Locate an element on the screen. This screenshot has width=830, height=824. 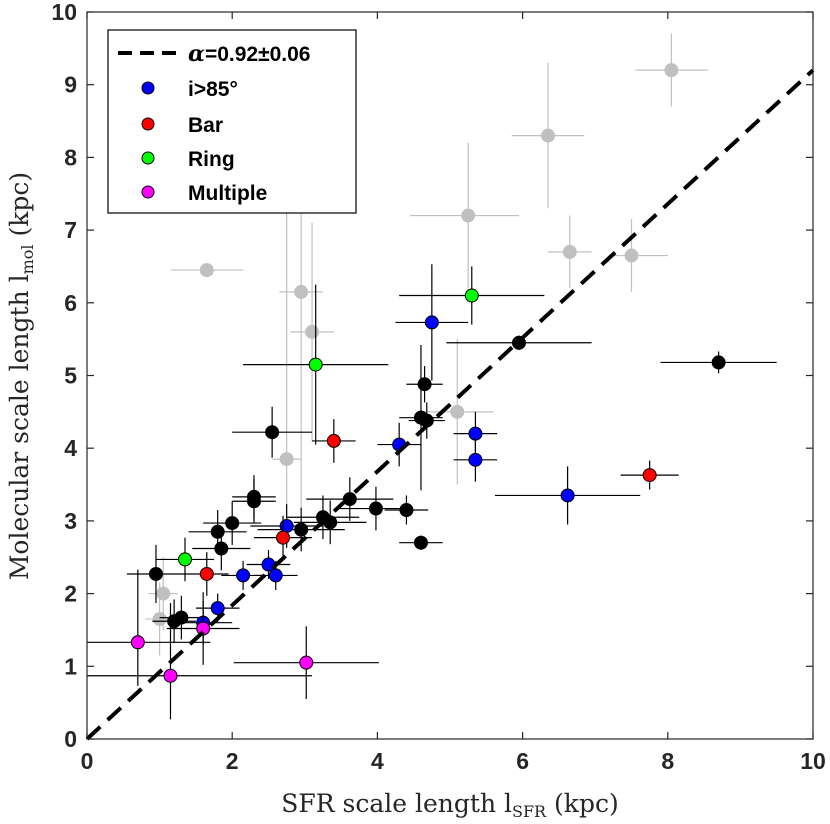
x-tick-label: 4 is located at coordinates (377, 761).